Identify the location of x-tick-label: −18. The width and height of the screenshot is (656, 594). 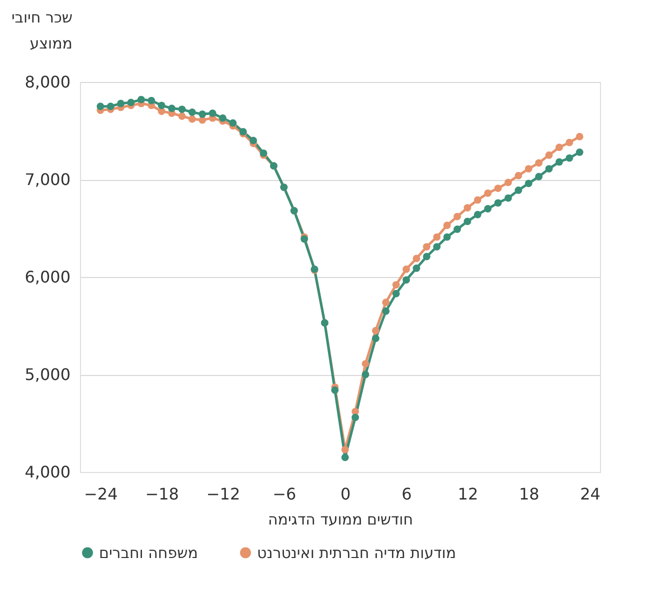
(162, 494).